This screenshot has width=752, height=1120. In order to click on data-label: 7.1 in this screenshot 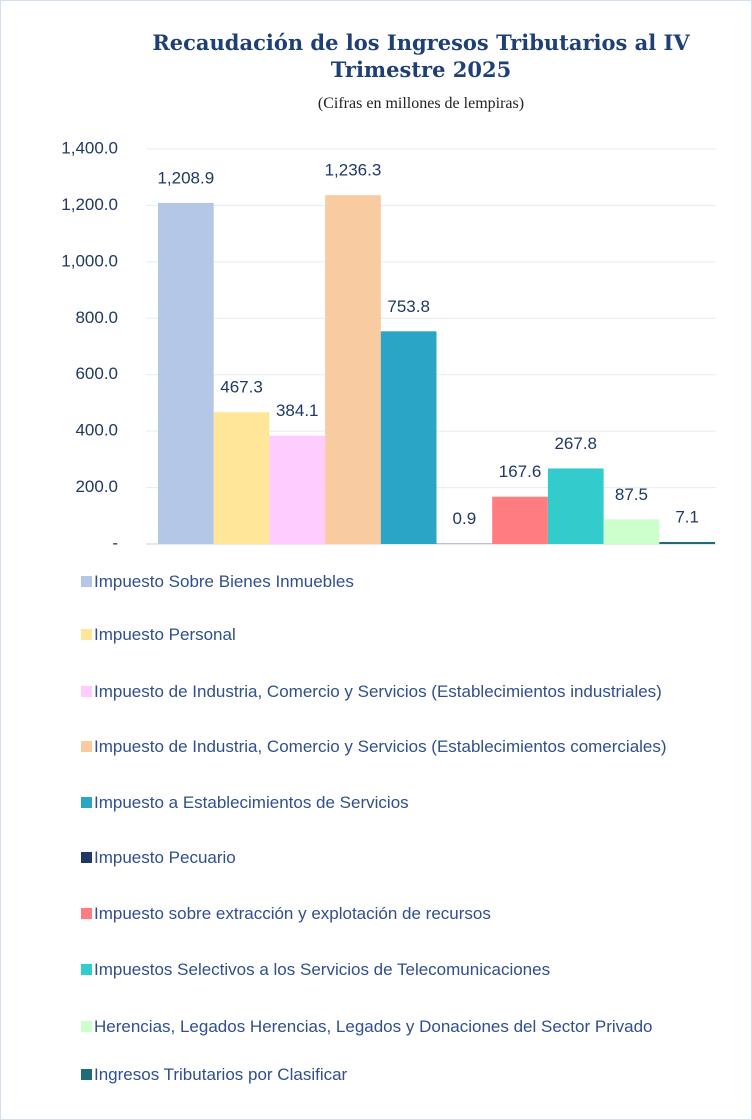, I will do `click(687, 516)`.